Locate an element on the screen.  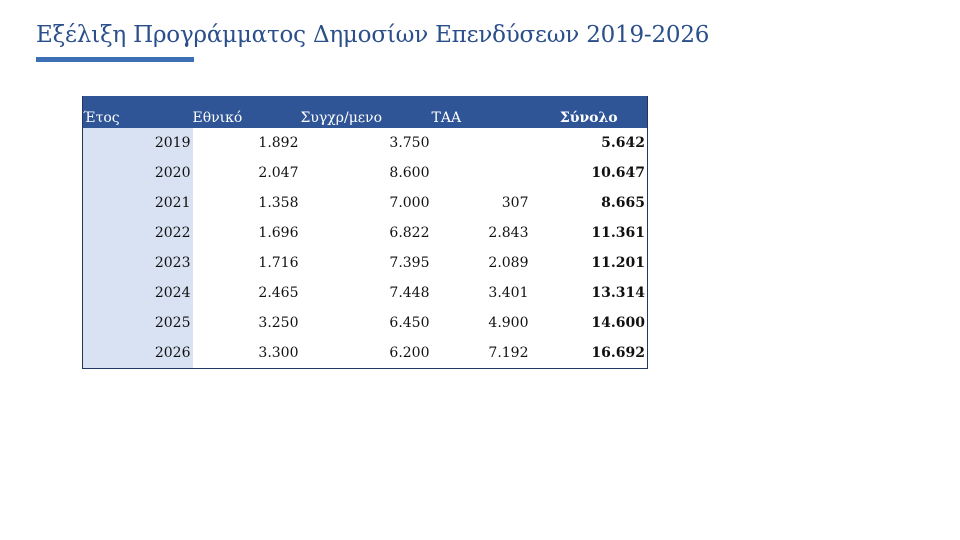
table-row: 2024 2.465 7.448 3.401 13.314 is located at coordinates (365, 293).